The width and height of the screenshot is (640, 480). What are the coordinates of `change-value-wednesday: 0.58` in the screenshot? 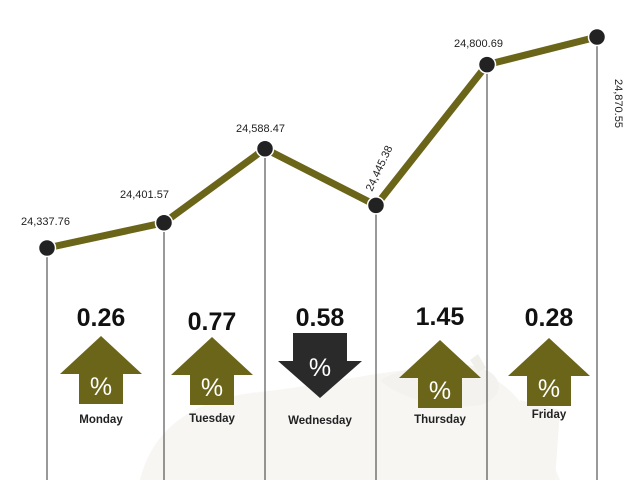 It's located at (320, 318).